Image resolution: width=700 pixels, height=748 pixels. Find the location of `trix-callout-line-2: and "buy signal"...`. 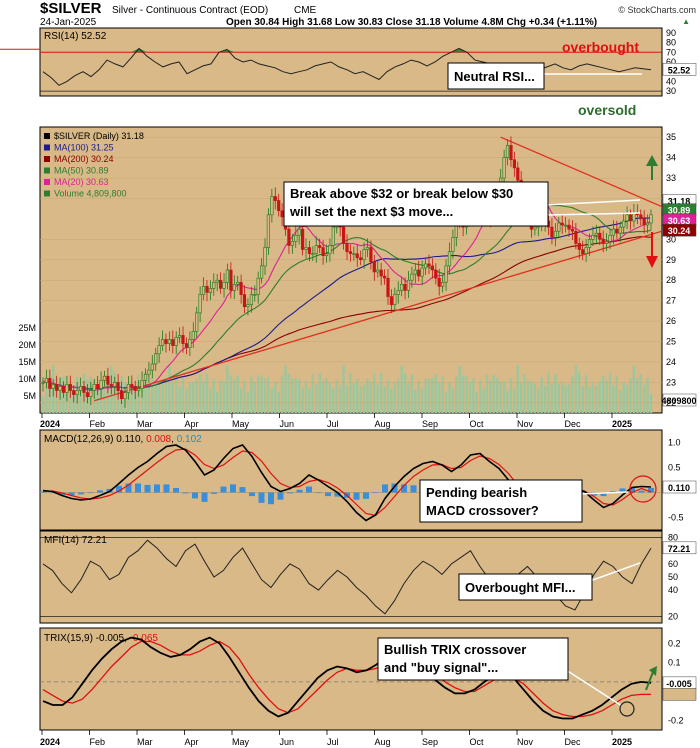

trix-callout-line-2: and "buy signal"... is located at coordinates (441, 667).